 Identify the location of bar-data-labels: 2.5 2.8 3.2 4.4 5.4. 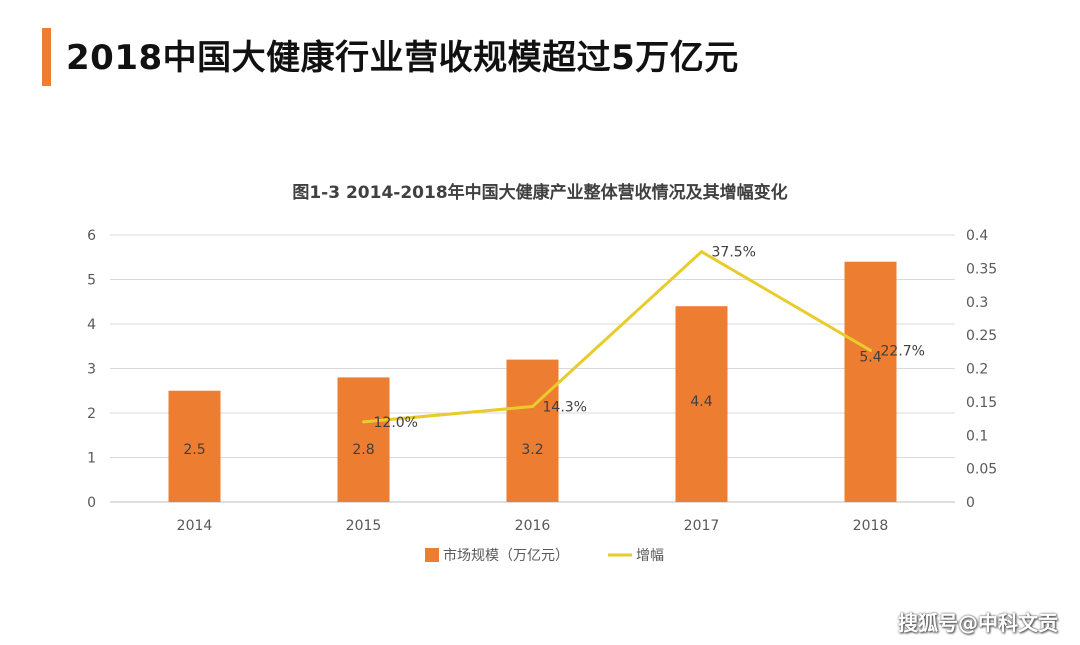
(532, 404).